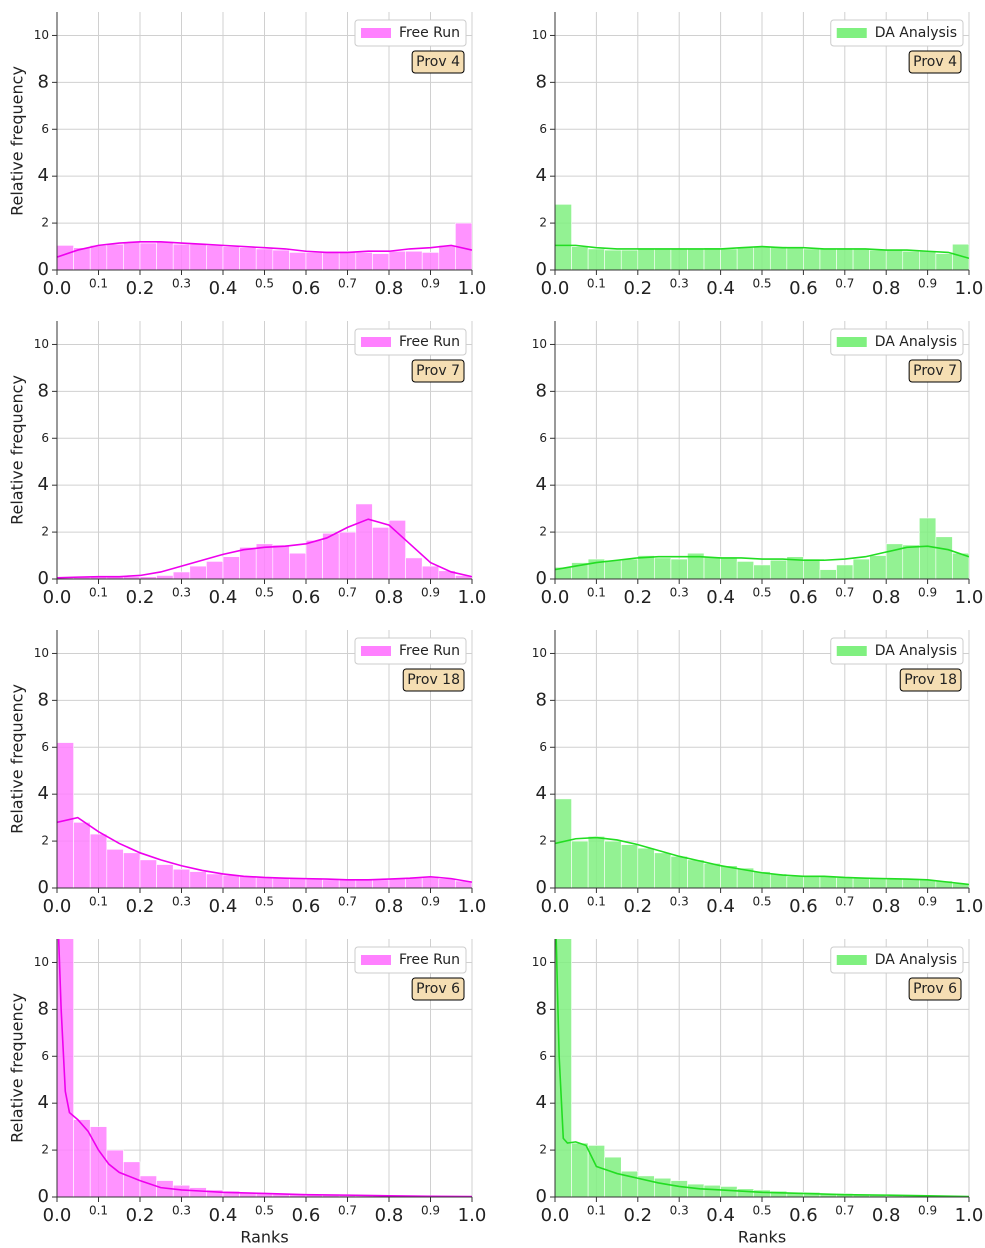  What do you see at coordinates (916, 33) in the screenshot?
I see `legend-label: DA Analysis` at bounding box center [916, 33].